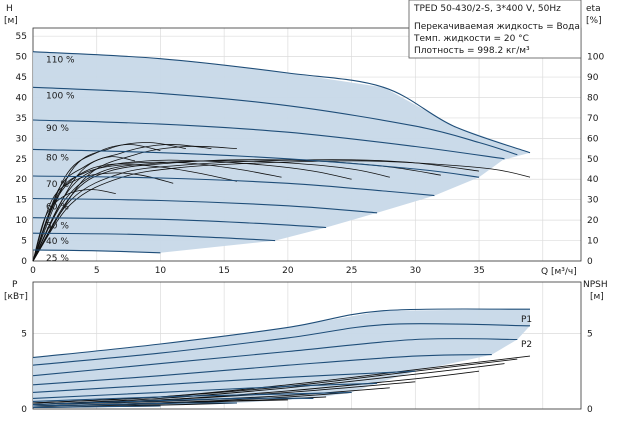 The height and width of the screenshot is (422, 619). What do you see at coordinates (57, 242) in the screenshot?
I see `speed-label: 40 %` at bounding box center [57, 242].